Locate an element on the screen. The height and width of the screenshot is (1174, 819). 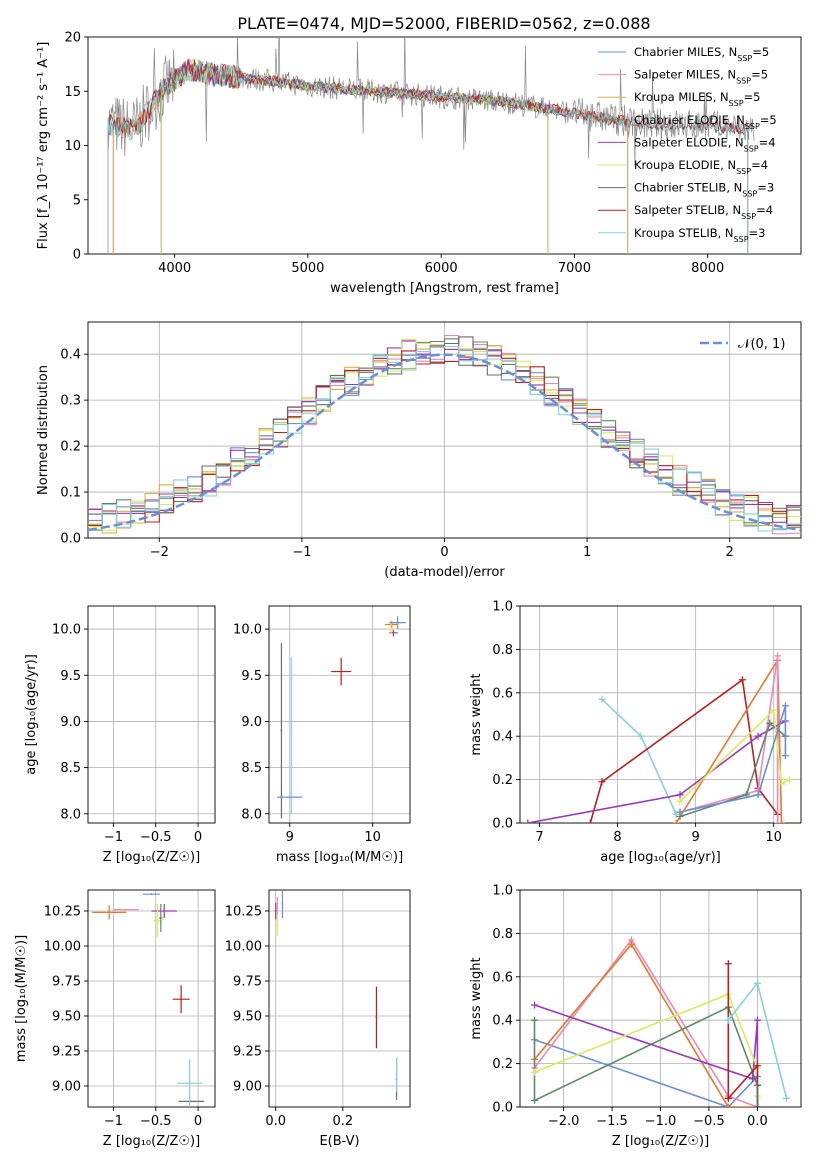
age-vs-mass-points is located at coordinates (341, 717).